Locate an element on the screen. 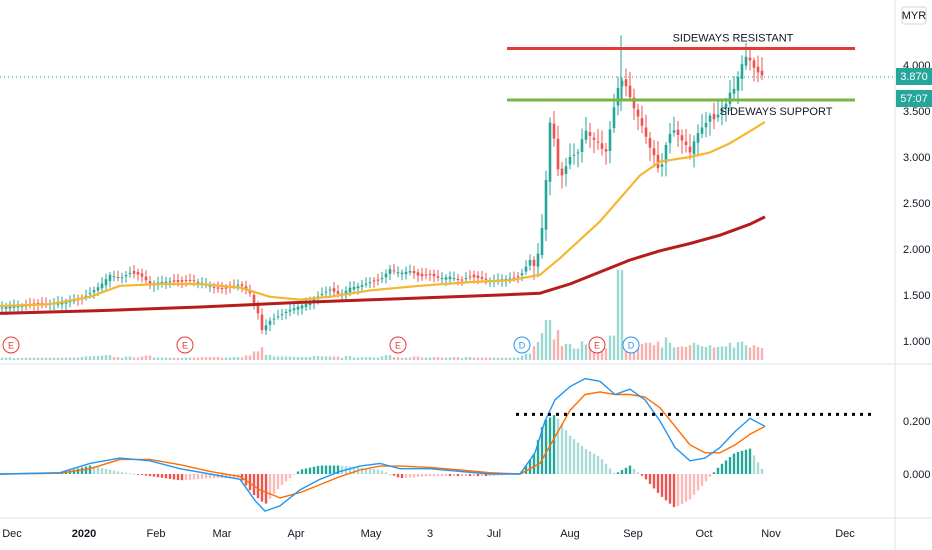  time-tick-label: Nov is located at coordinates (771, 534).